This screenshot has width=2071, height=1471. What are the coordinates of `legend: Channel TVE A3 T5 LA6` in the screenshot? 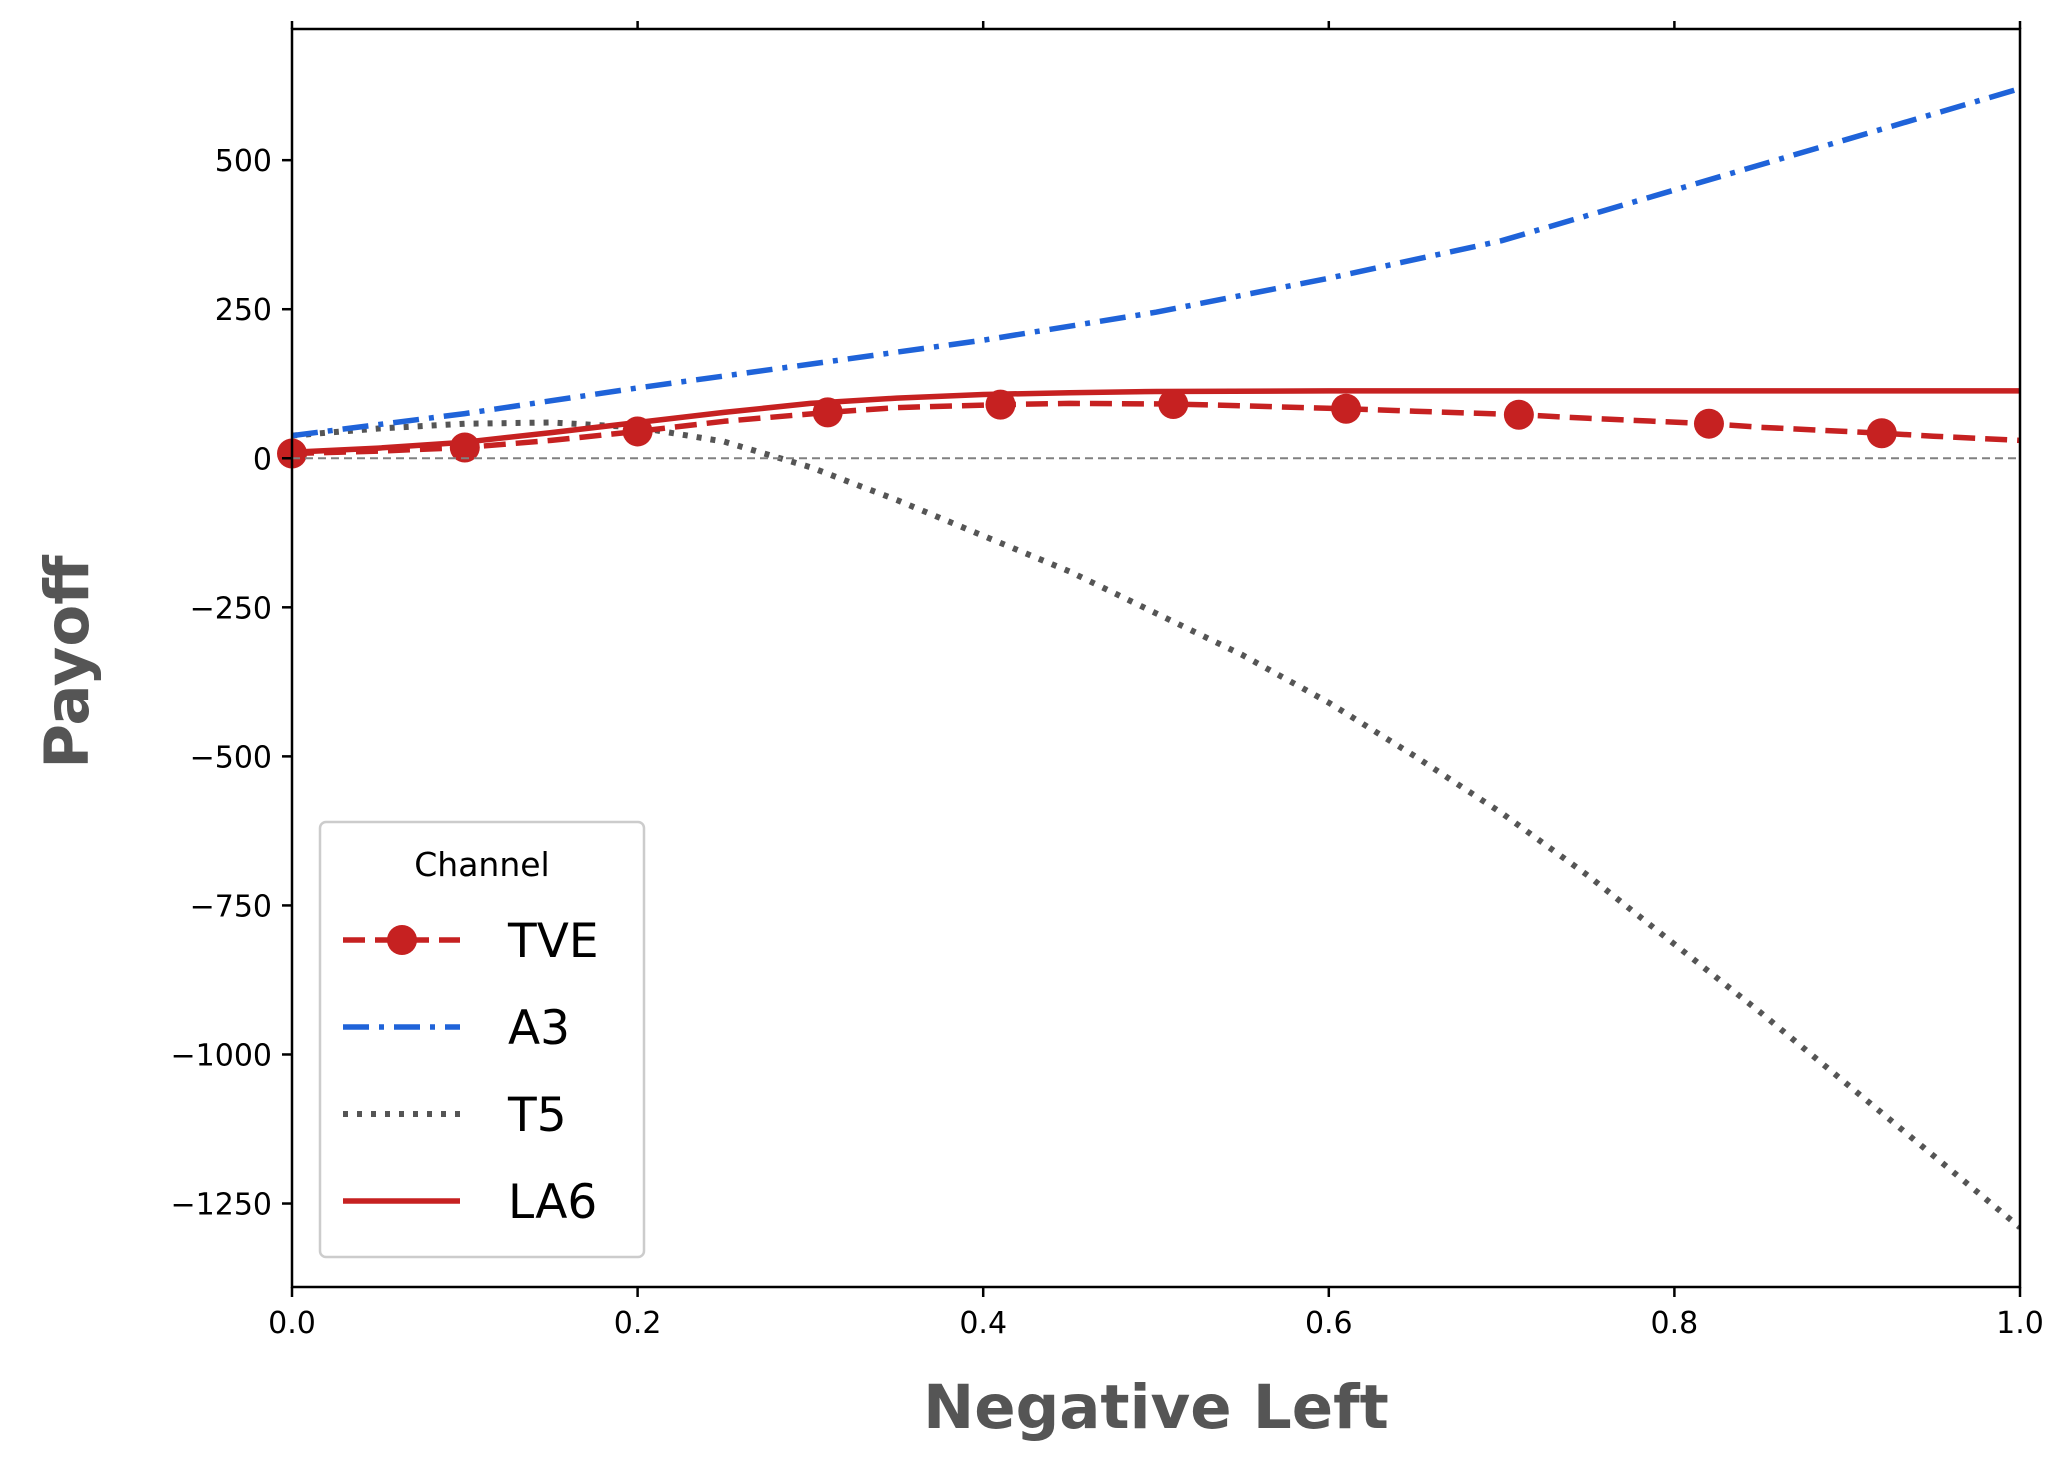 It's located at (482, 1039).